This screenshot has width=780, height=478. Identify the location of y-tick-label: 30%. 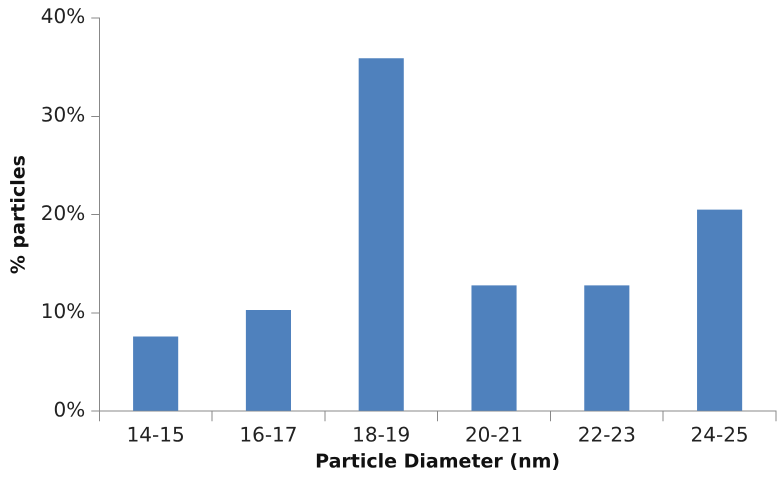
(63, 114).